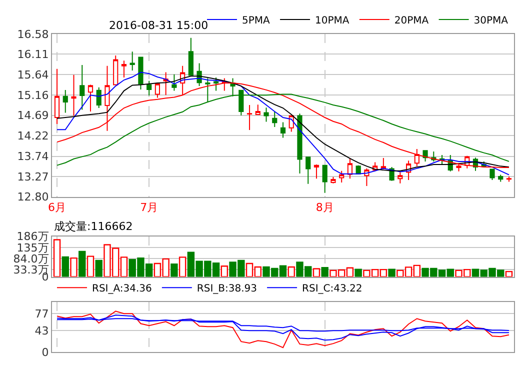 The height and width of the screenshot is (365, 520). Describe the element at coordinates (332, 289) in the screenshot. I see `legend-label: RSI_C:43.22` at that location.